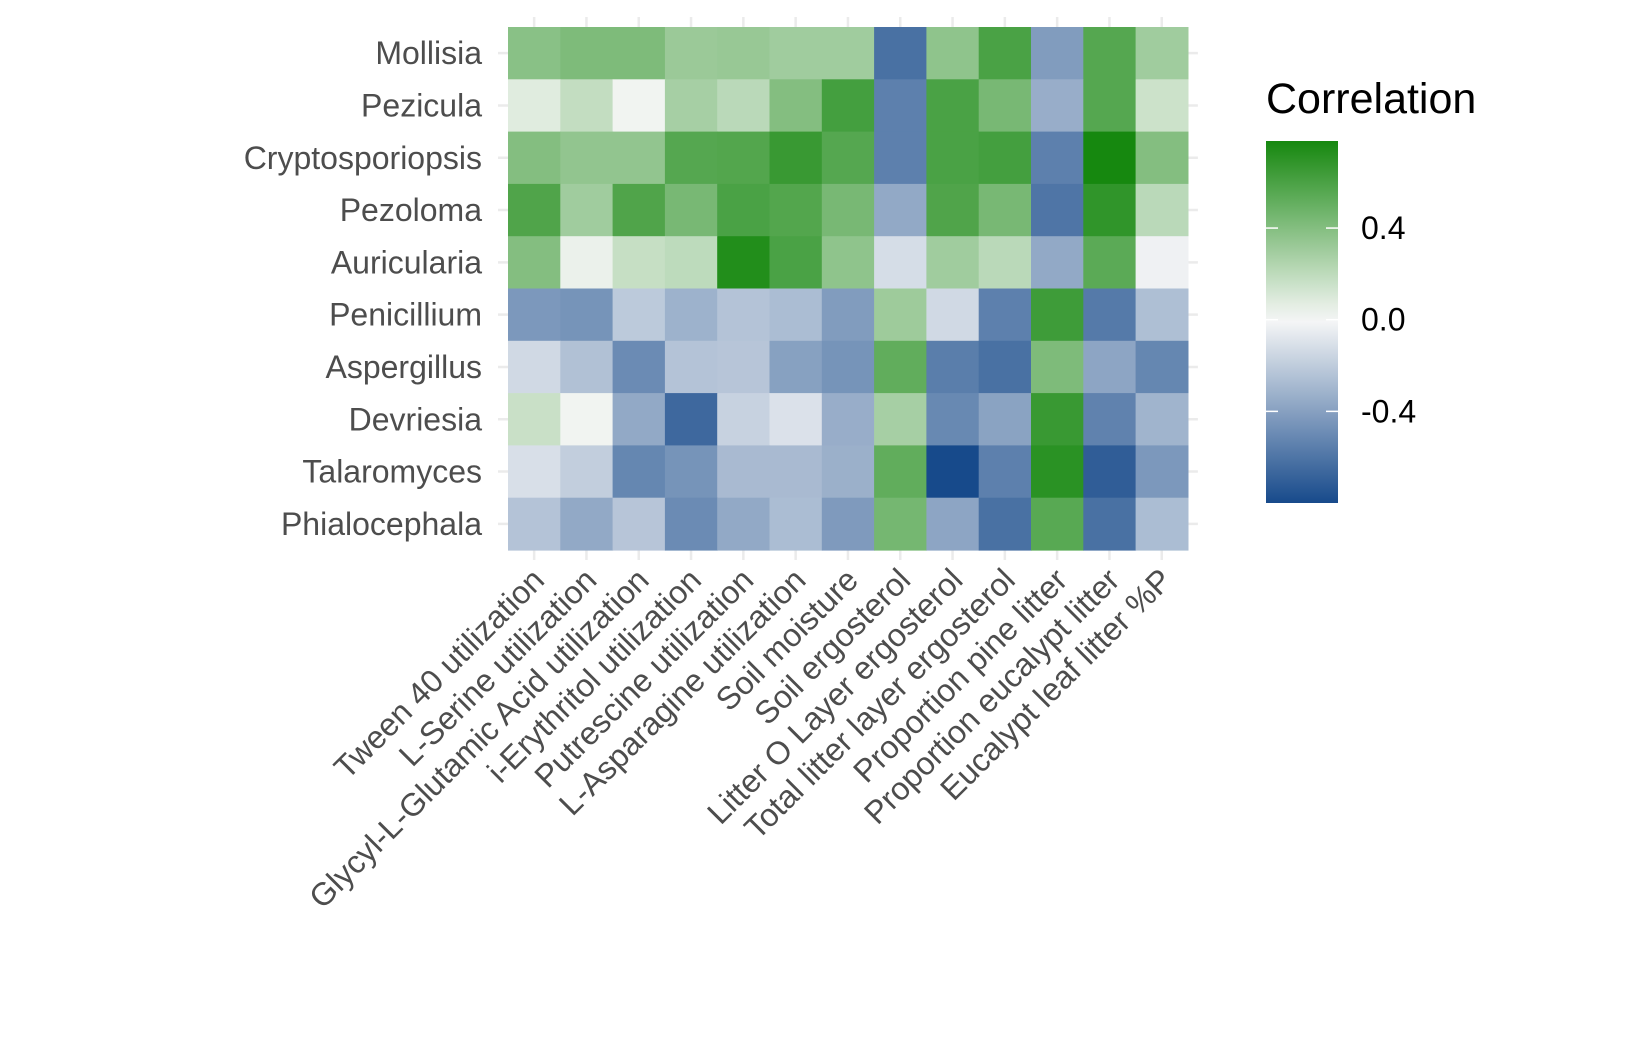 The height and width of the screenshot is (1050, 1650). Describe the element at coordinates (1371, 99) in the screenshot. I see `legend-title: Correlation` at that location.